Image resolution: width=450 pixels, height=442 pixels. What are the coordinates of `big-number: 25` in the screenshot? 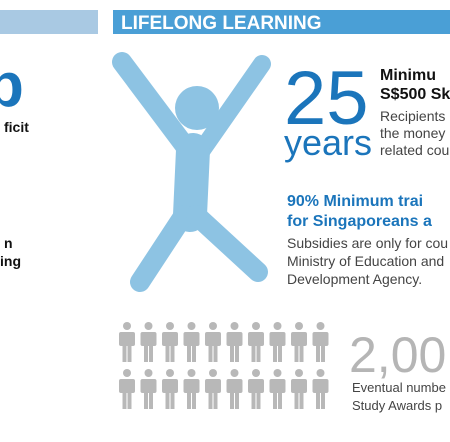 It's located at (326, 98).